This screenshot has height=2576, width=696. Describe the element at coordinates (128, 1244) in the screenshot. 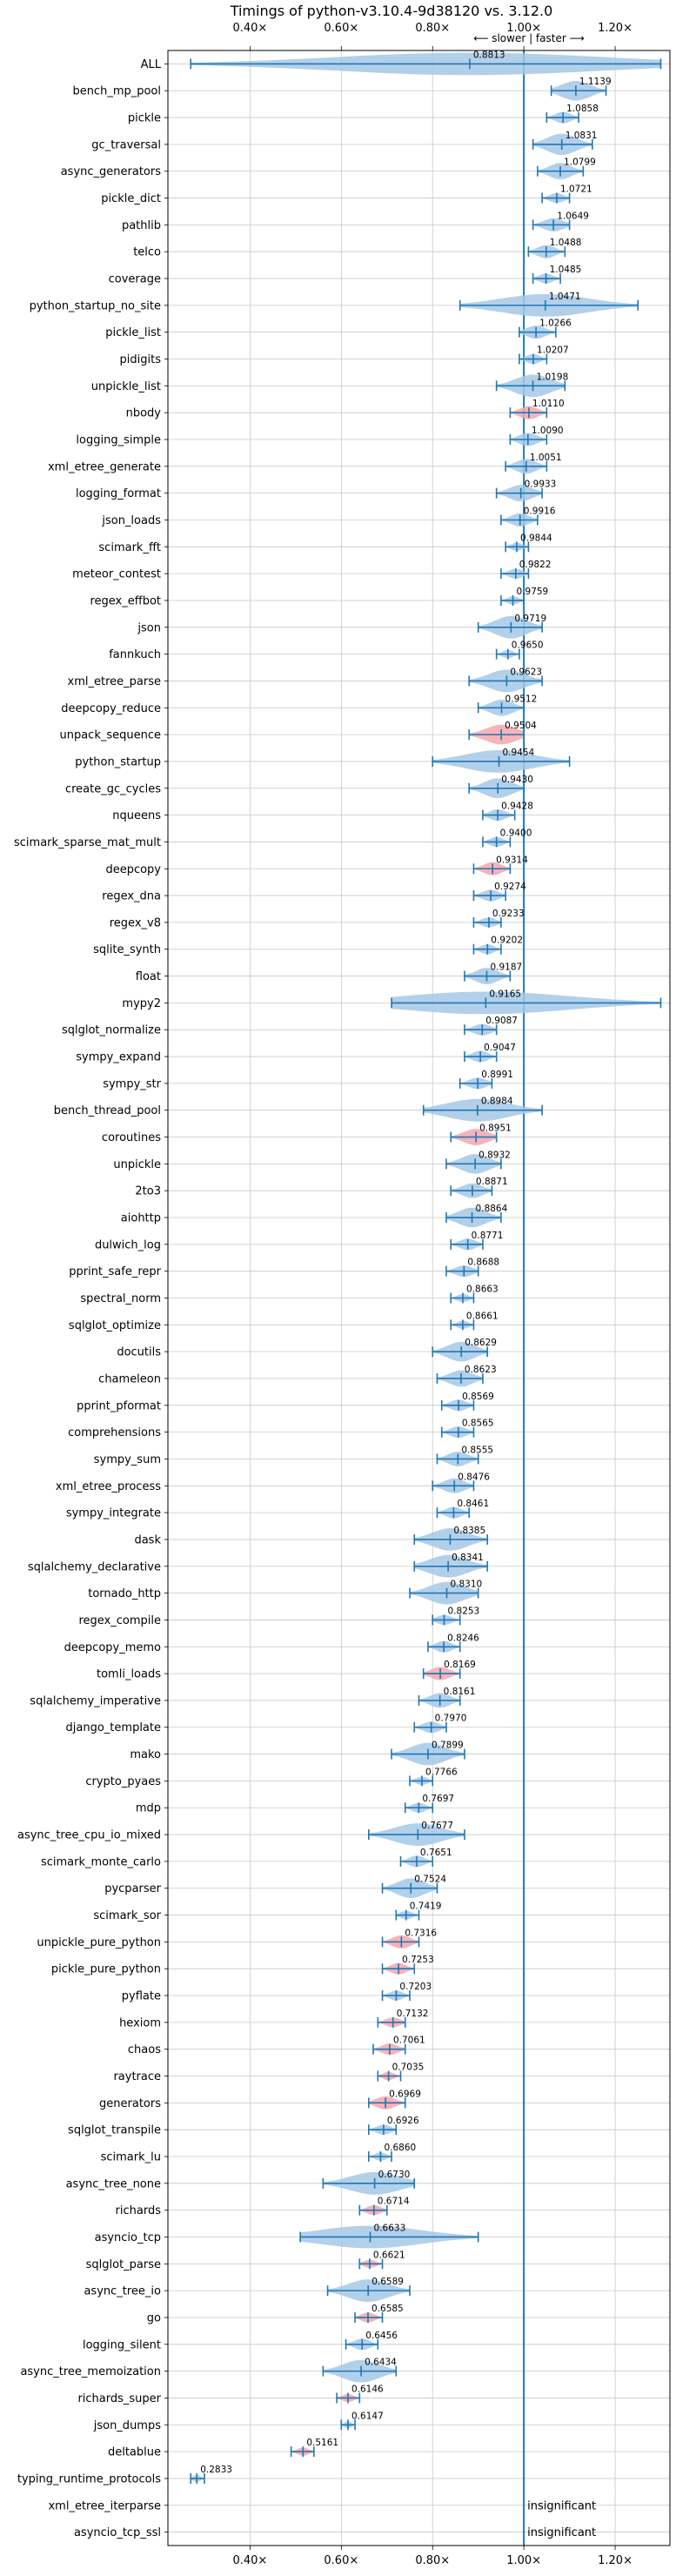

I see `category-label-dulwich-log: dulwich_log` at that location.